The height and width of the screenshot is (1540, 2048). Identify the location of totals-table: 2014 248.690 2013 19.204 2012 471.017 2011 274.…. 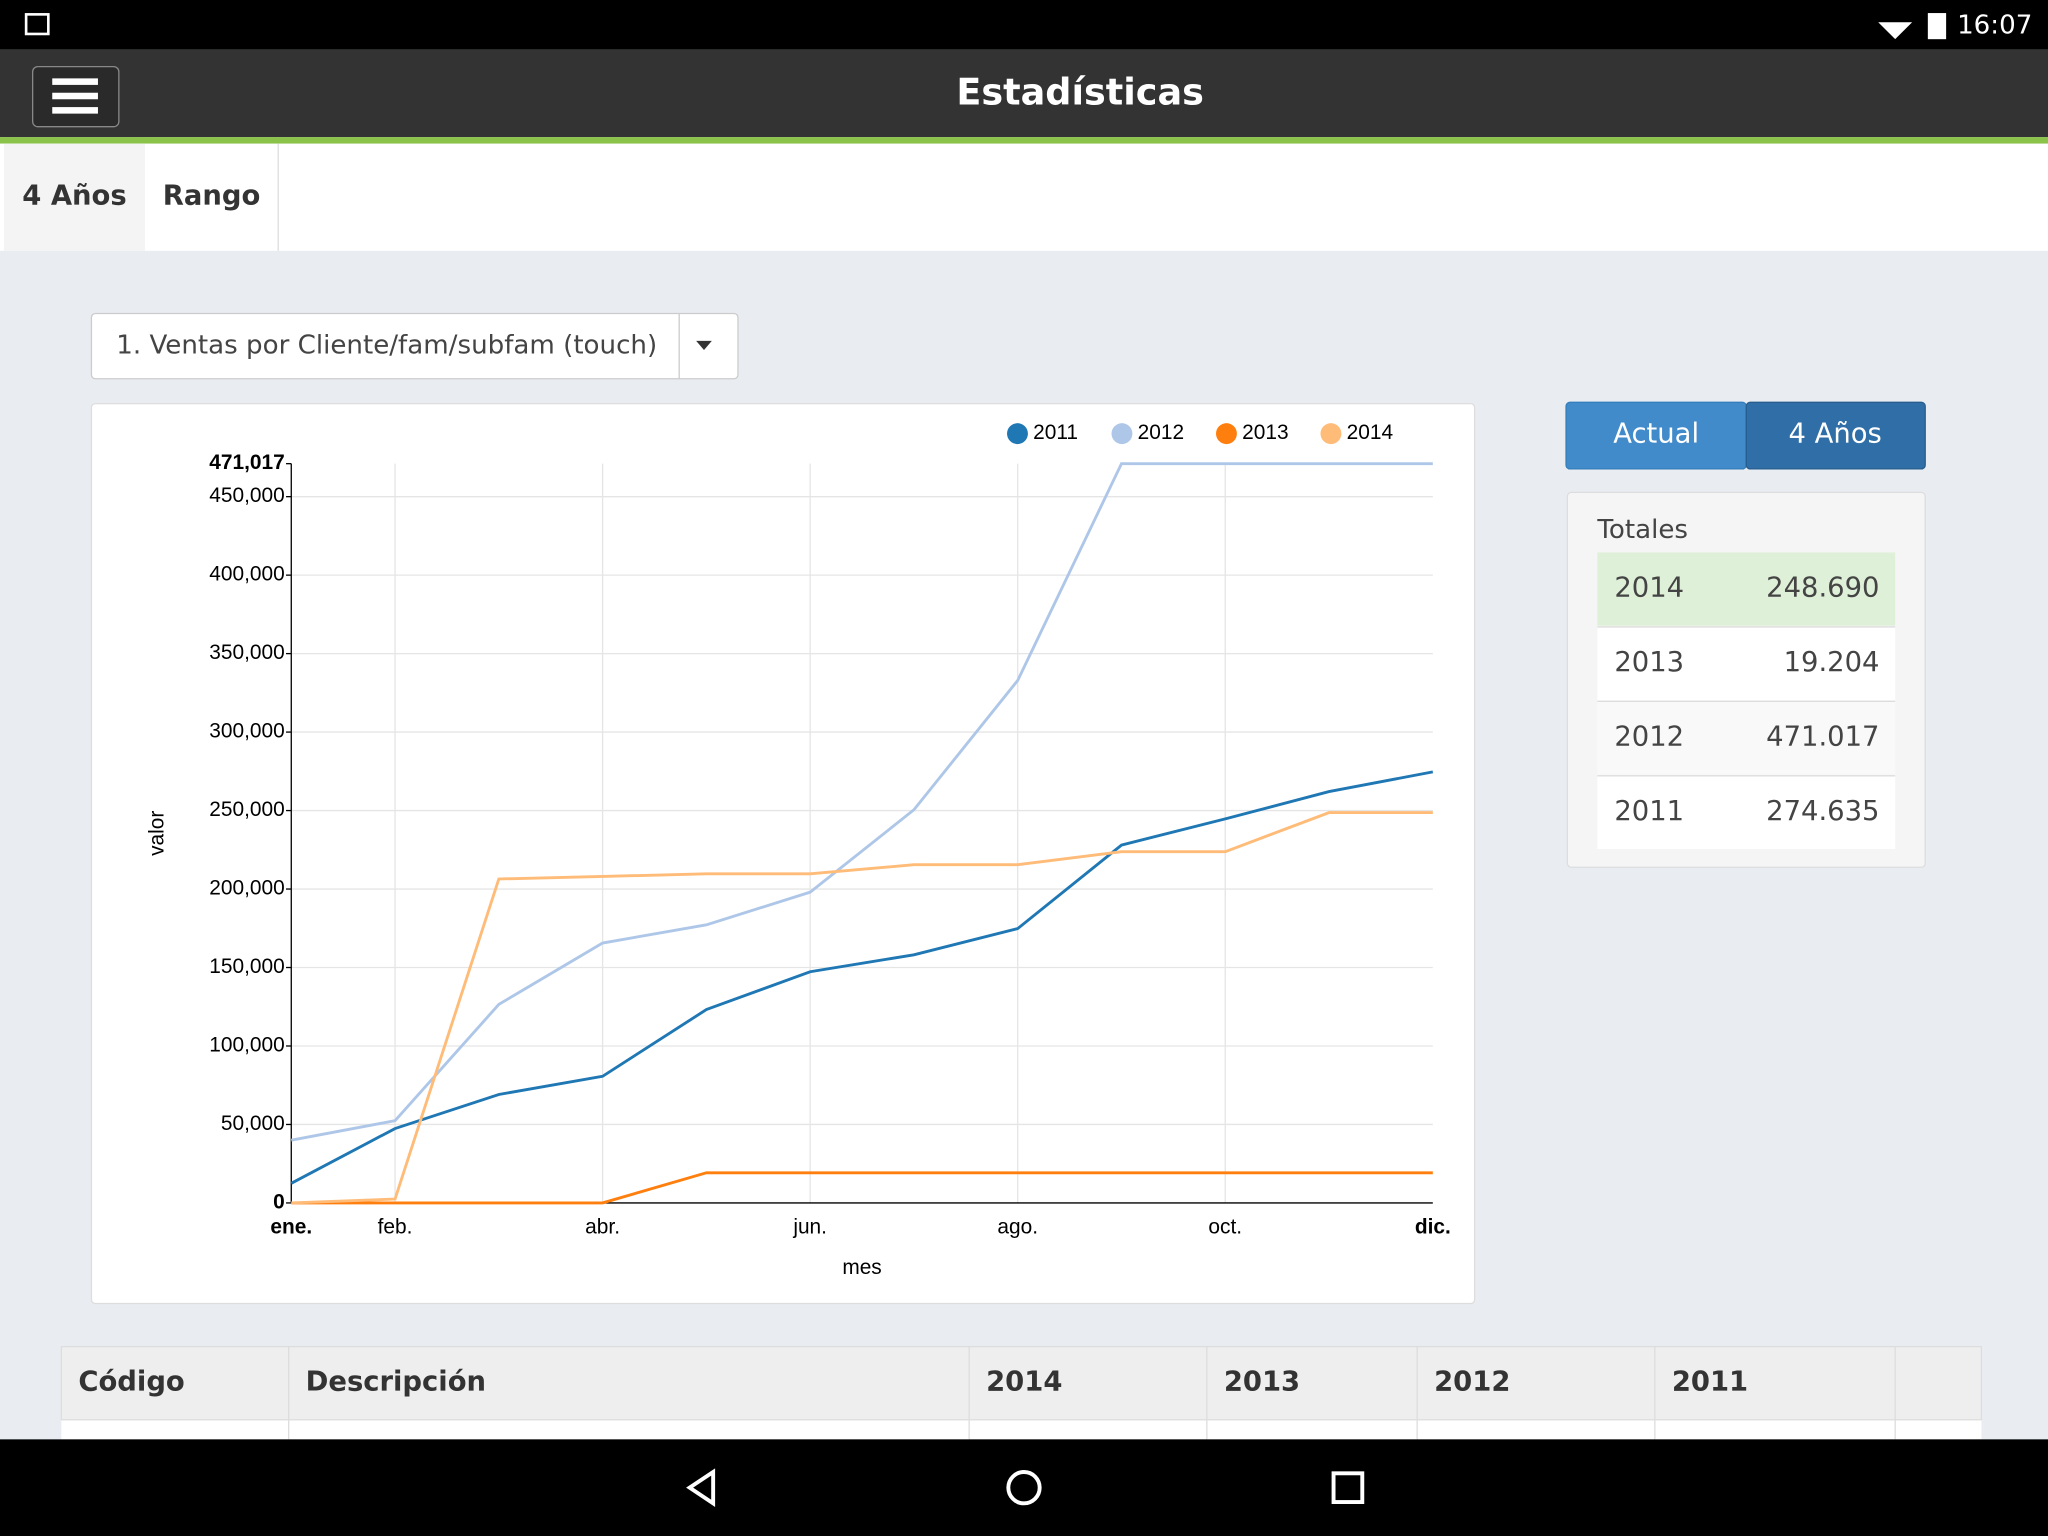
(1746, 700).